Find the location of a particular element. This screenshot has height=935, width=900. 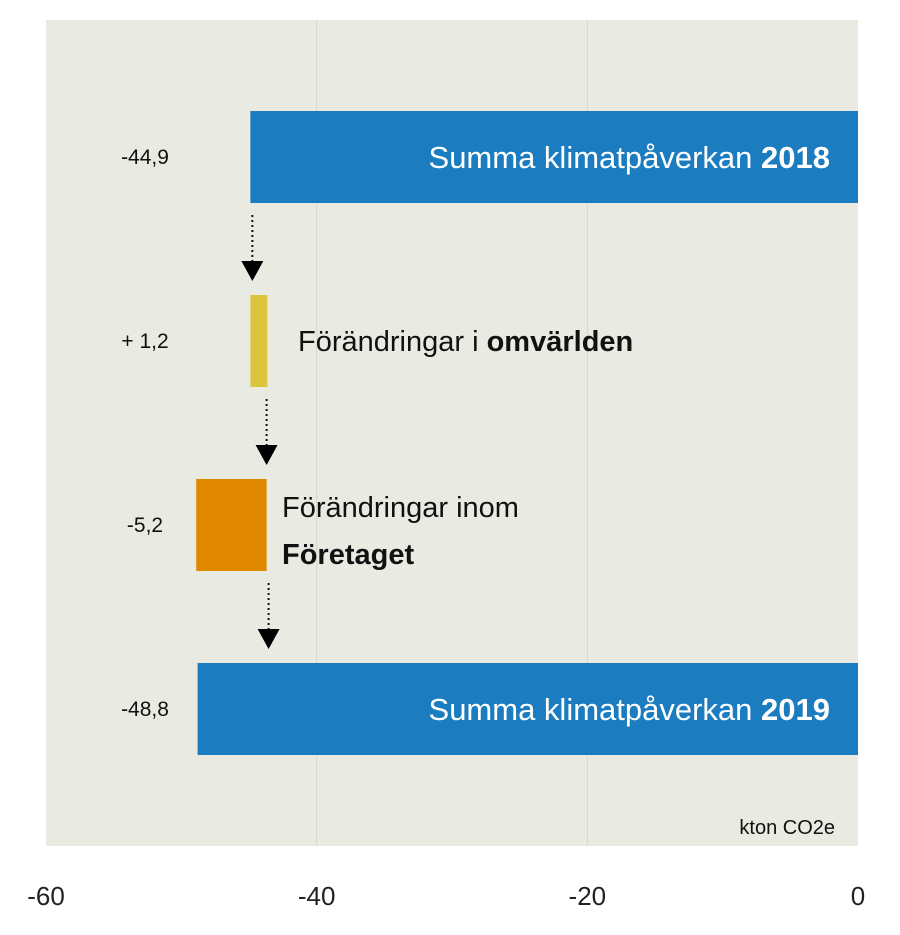

unit-label: kton CO2e is located at coordinates (787, 828).